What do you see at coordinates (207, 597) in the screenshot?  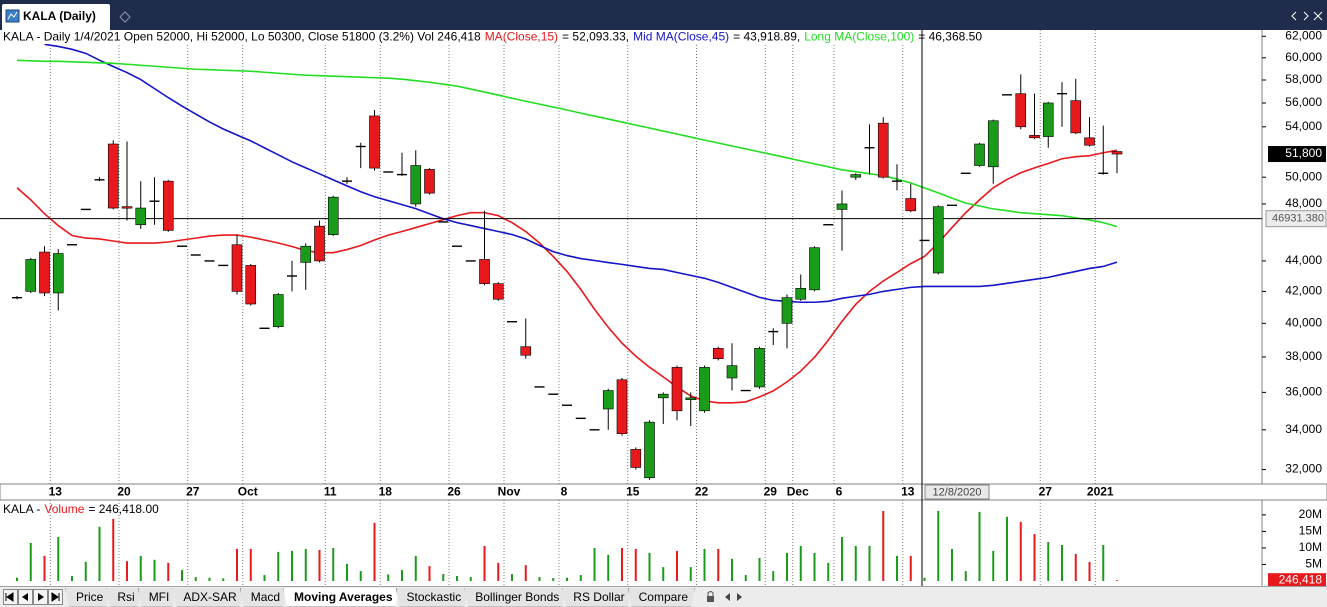 I see `chart-tab: ADX-SAR` at bounding box center [207, 597].